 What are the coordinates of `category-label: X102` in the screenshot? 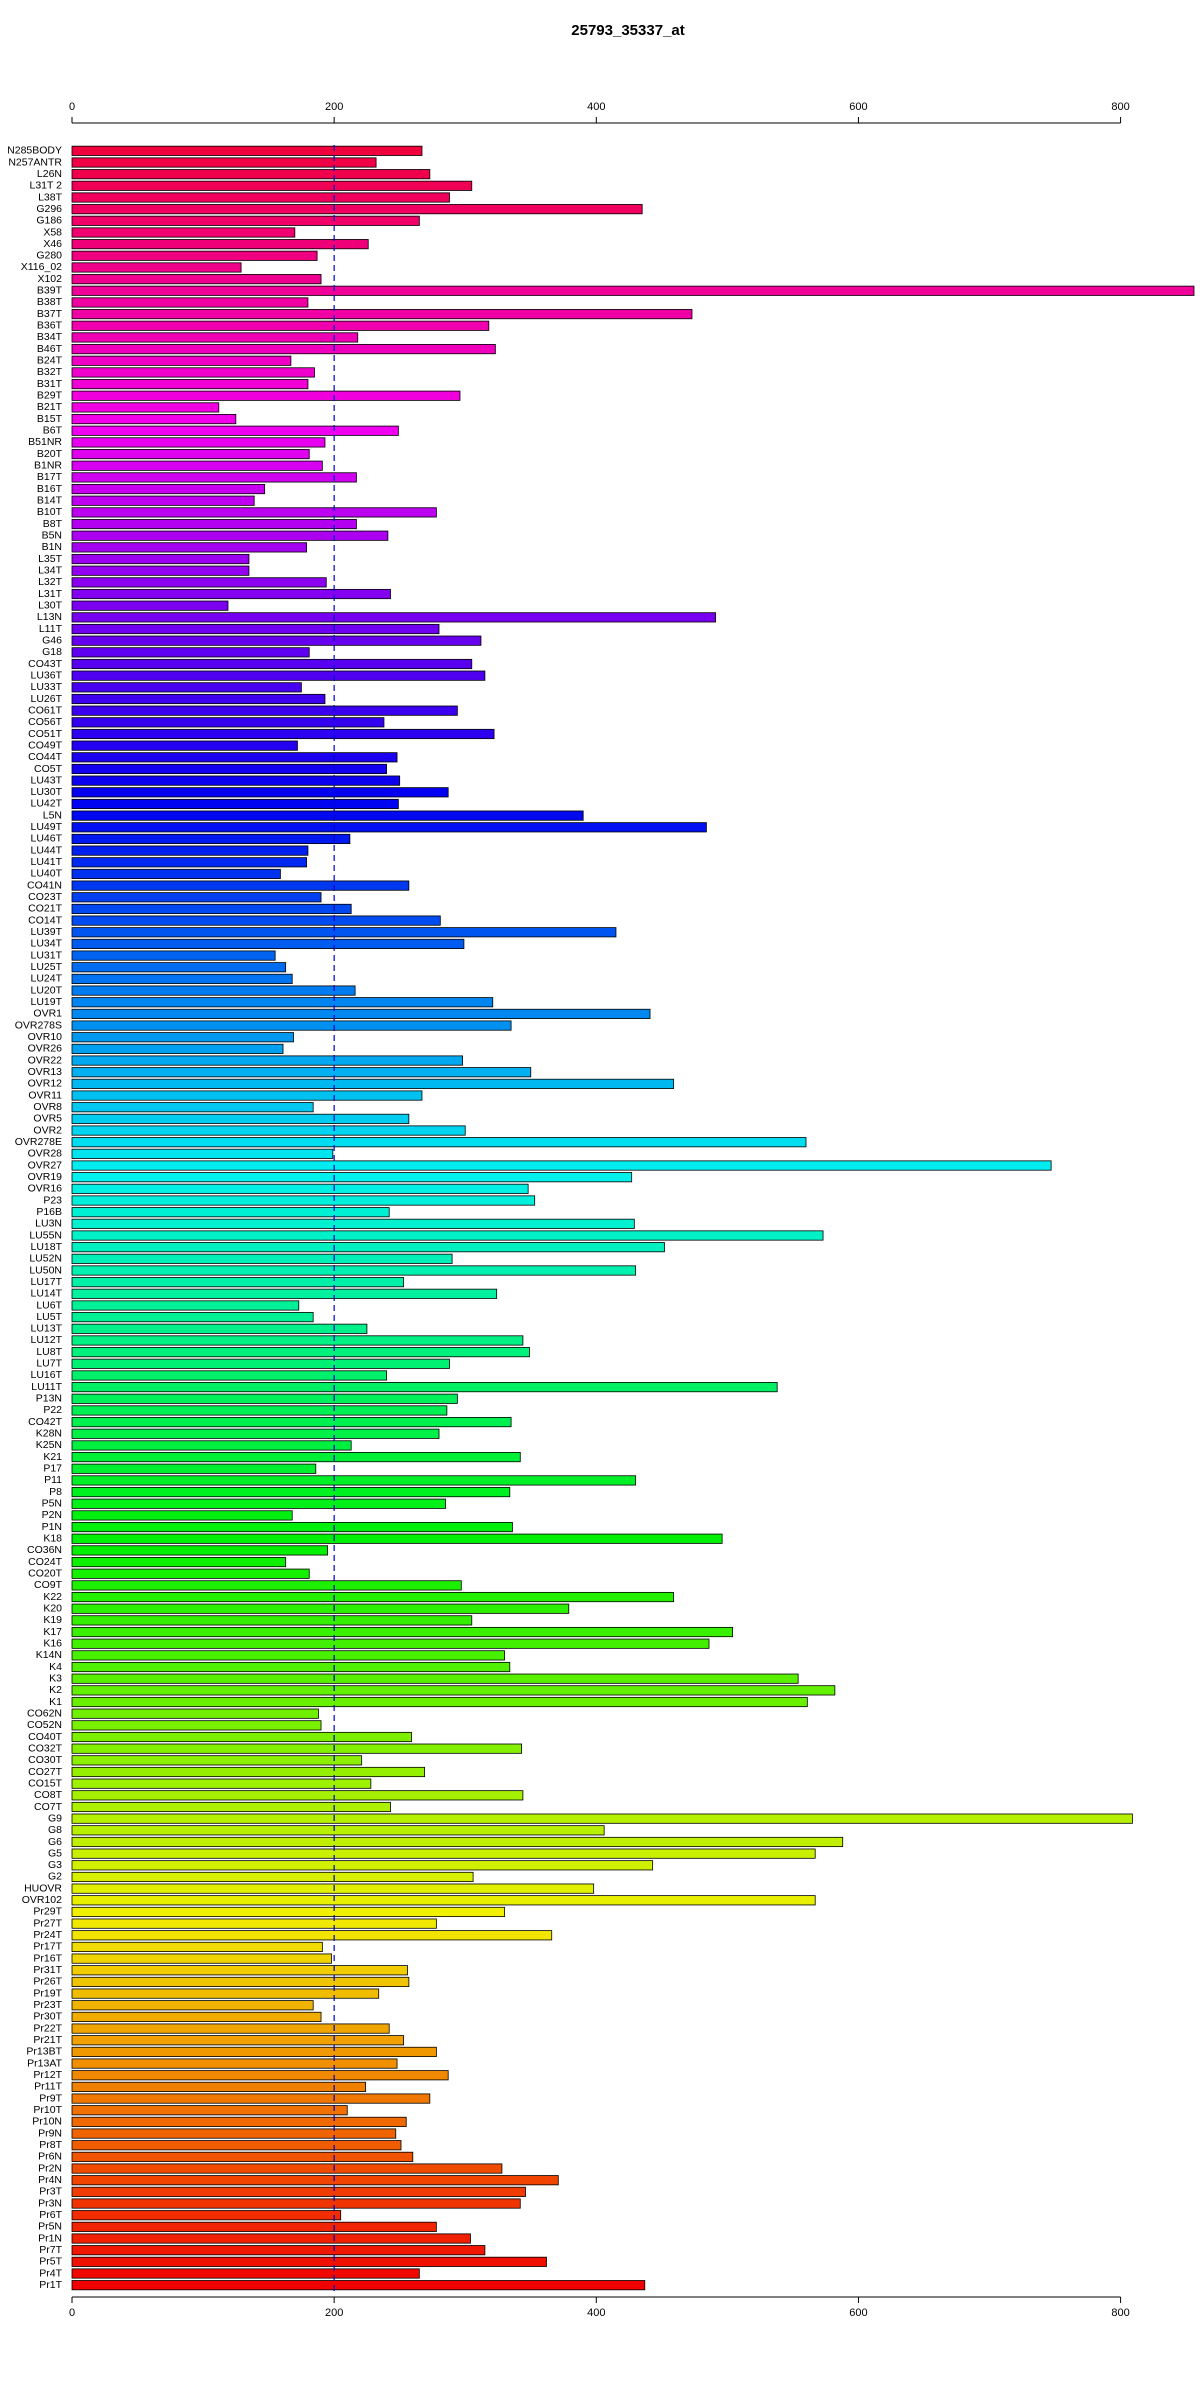 It's located at (49, 279).